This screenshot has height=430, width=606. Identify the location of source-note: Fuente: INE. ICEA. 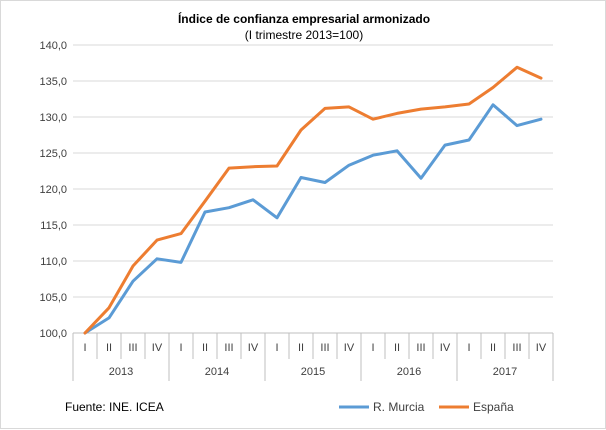
(114, 407).